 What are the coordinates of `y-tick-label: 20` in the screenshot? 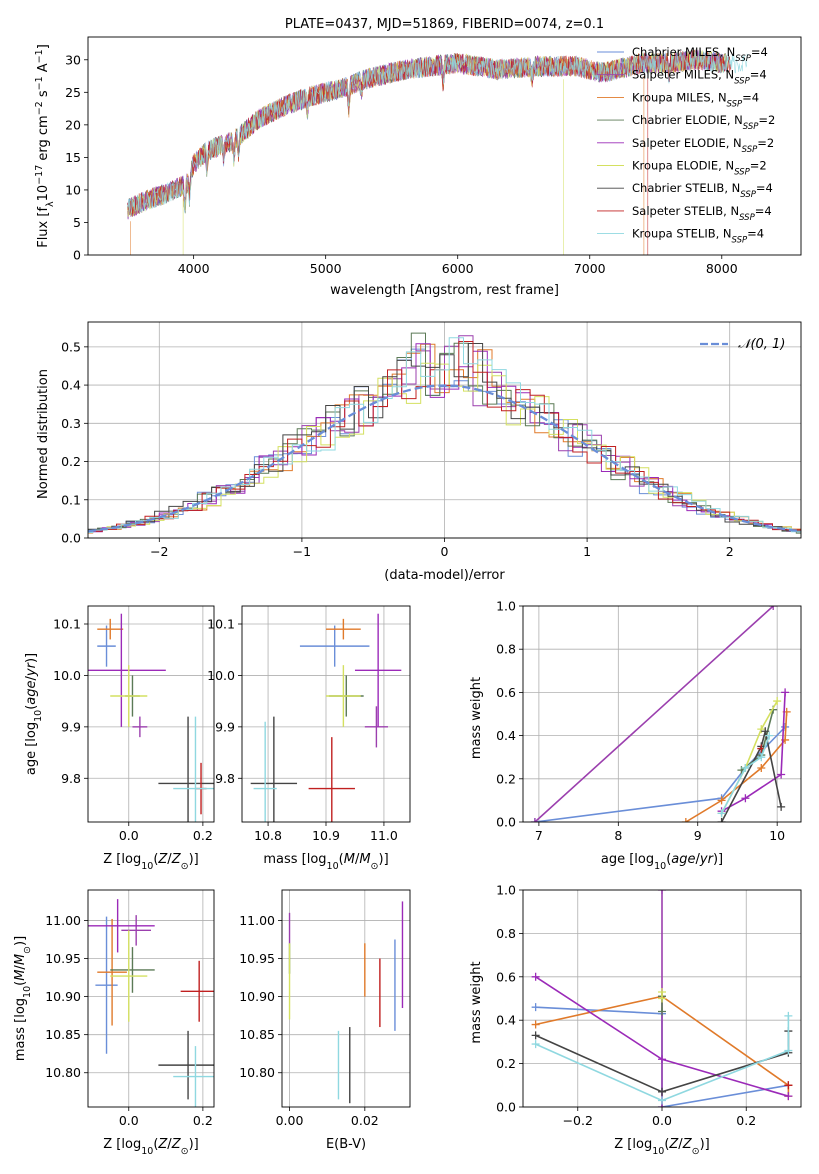 It's located at (73, 124).